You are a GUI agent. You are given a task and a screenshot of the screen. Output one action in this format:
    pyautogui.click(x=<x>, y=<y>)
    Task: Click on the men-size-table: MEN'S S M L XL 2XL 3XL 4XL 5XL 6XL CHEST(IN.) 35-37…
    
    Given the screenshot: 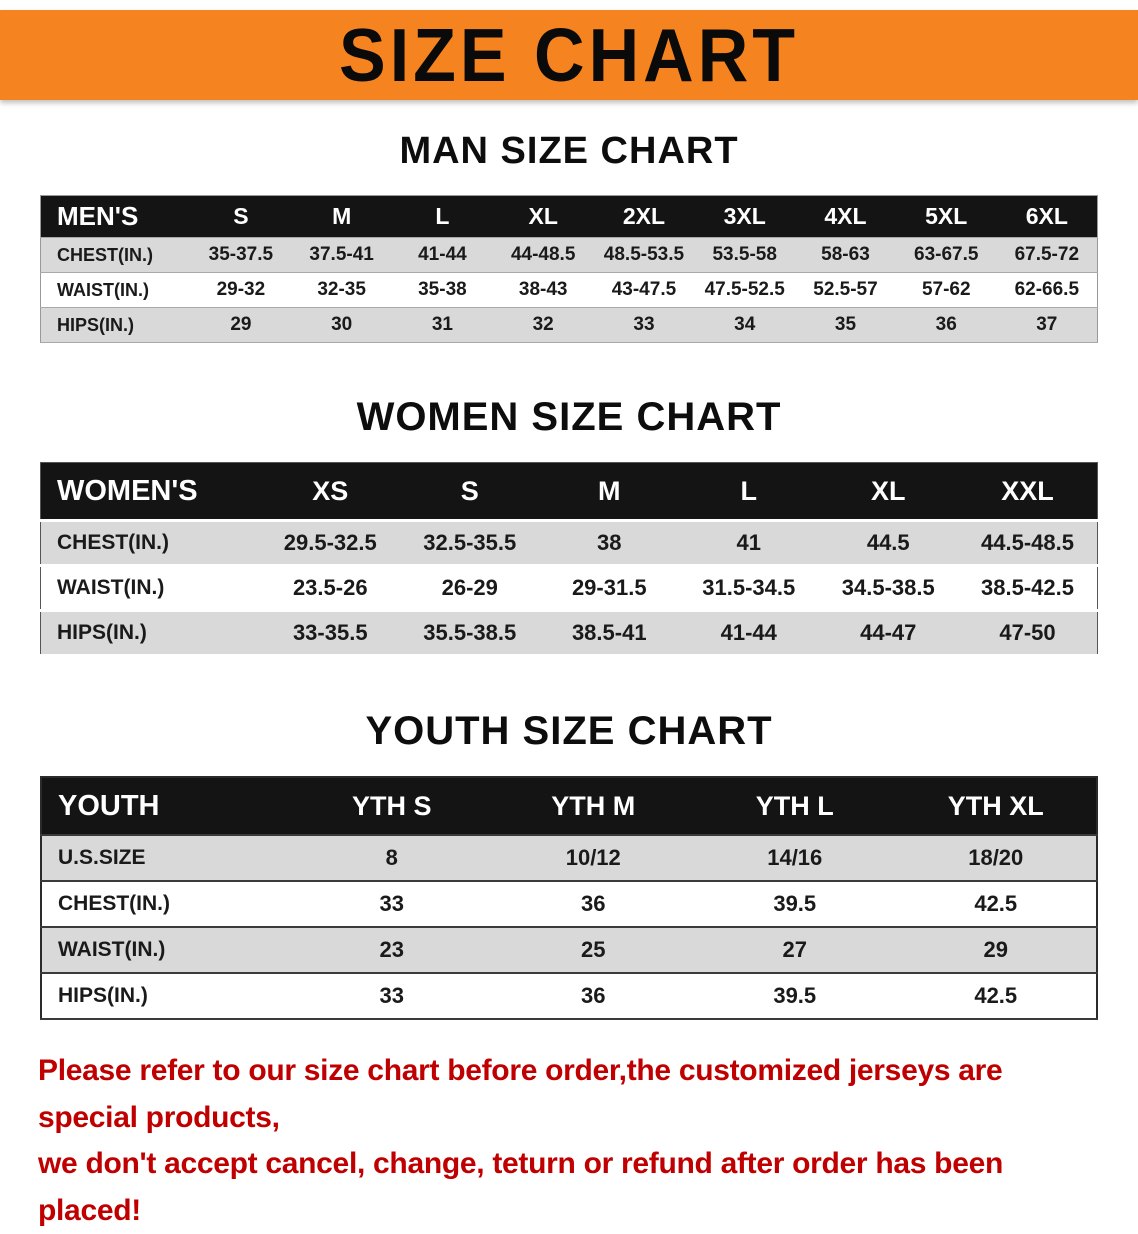 What is the action you would take?
    pyautogui.click(x=569, y=269)
    